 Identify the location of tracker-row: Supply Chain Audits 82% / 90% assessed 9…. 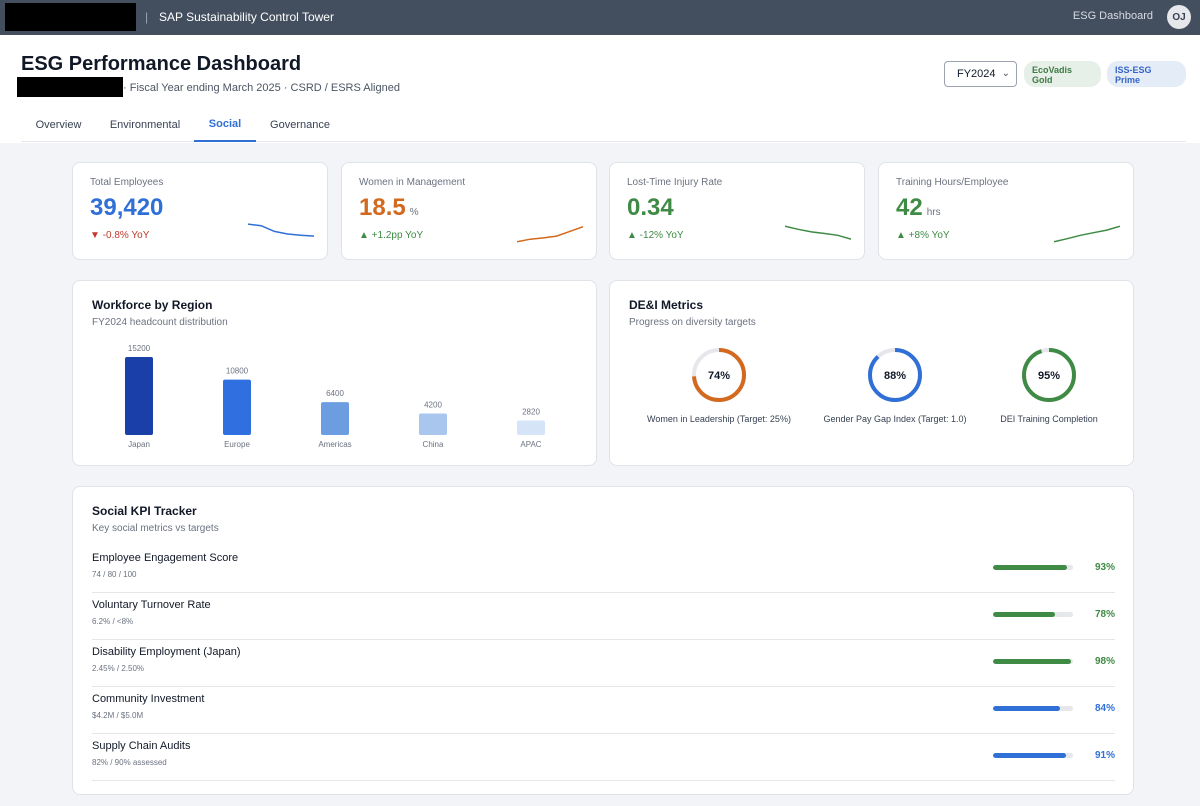
(603, 757).